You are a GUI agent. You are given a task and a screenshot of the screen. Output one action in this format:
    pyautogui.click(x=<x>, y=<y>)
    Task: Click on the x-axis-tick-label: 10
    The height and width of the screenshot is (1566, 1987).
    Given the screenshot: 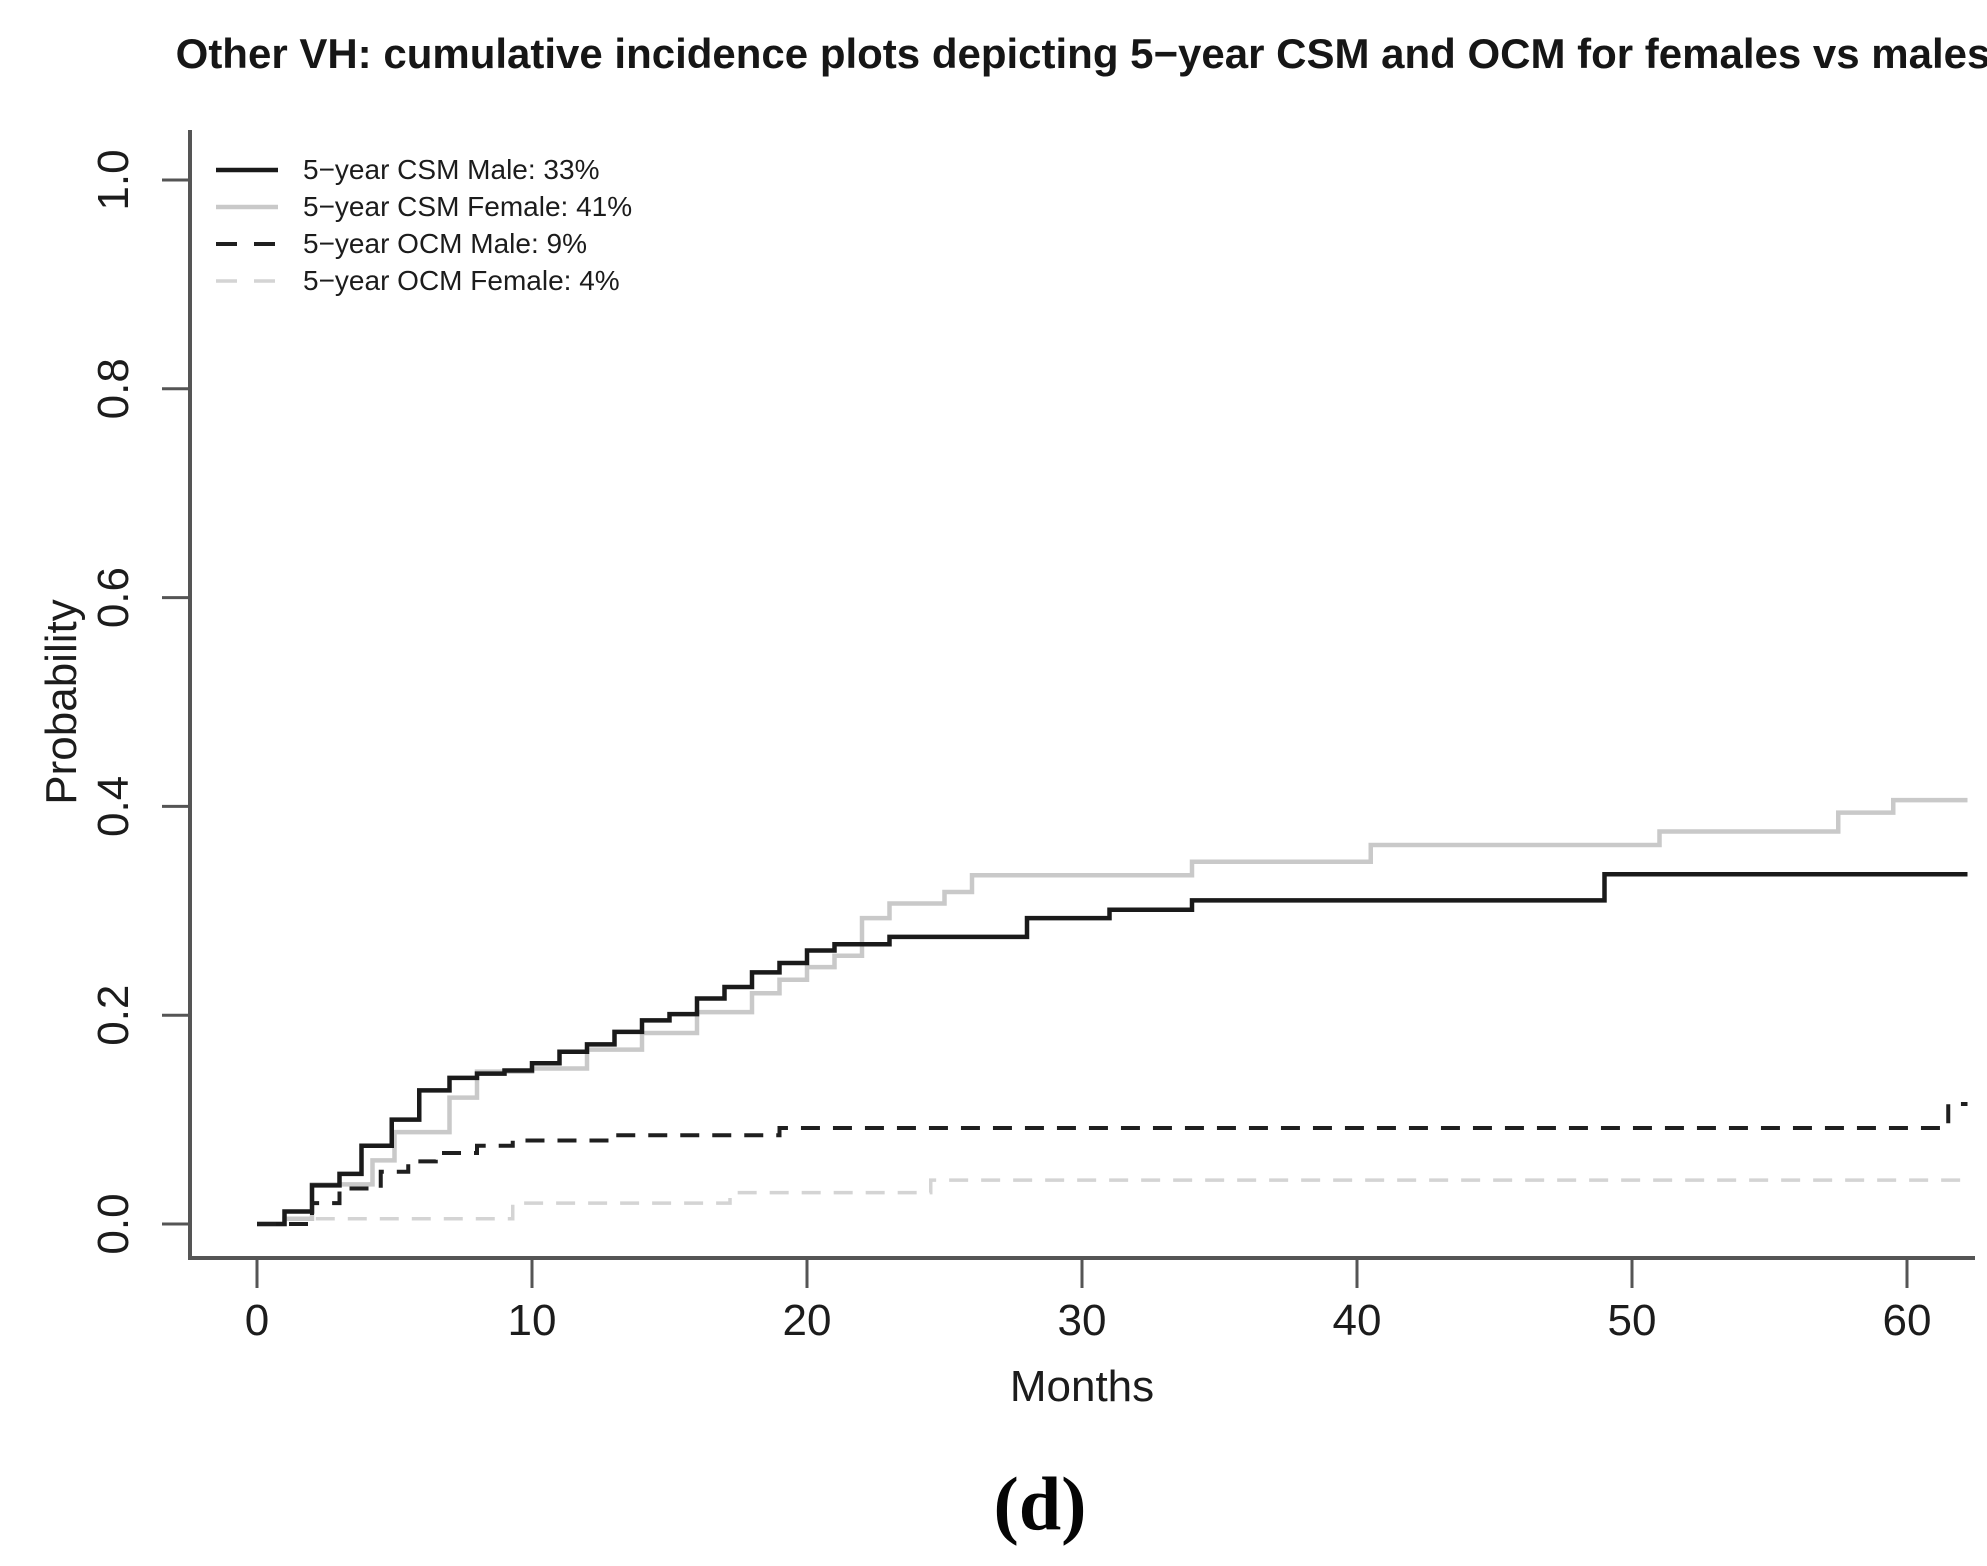 What is the action you would take?
    pyautogui.click(x=532, y=1320)
    